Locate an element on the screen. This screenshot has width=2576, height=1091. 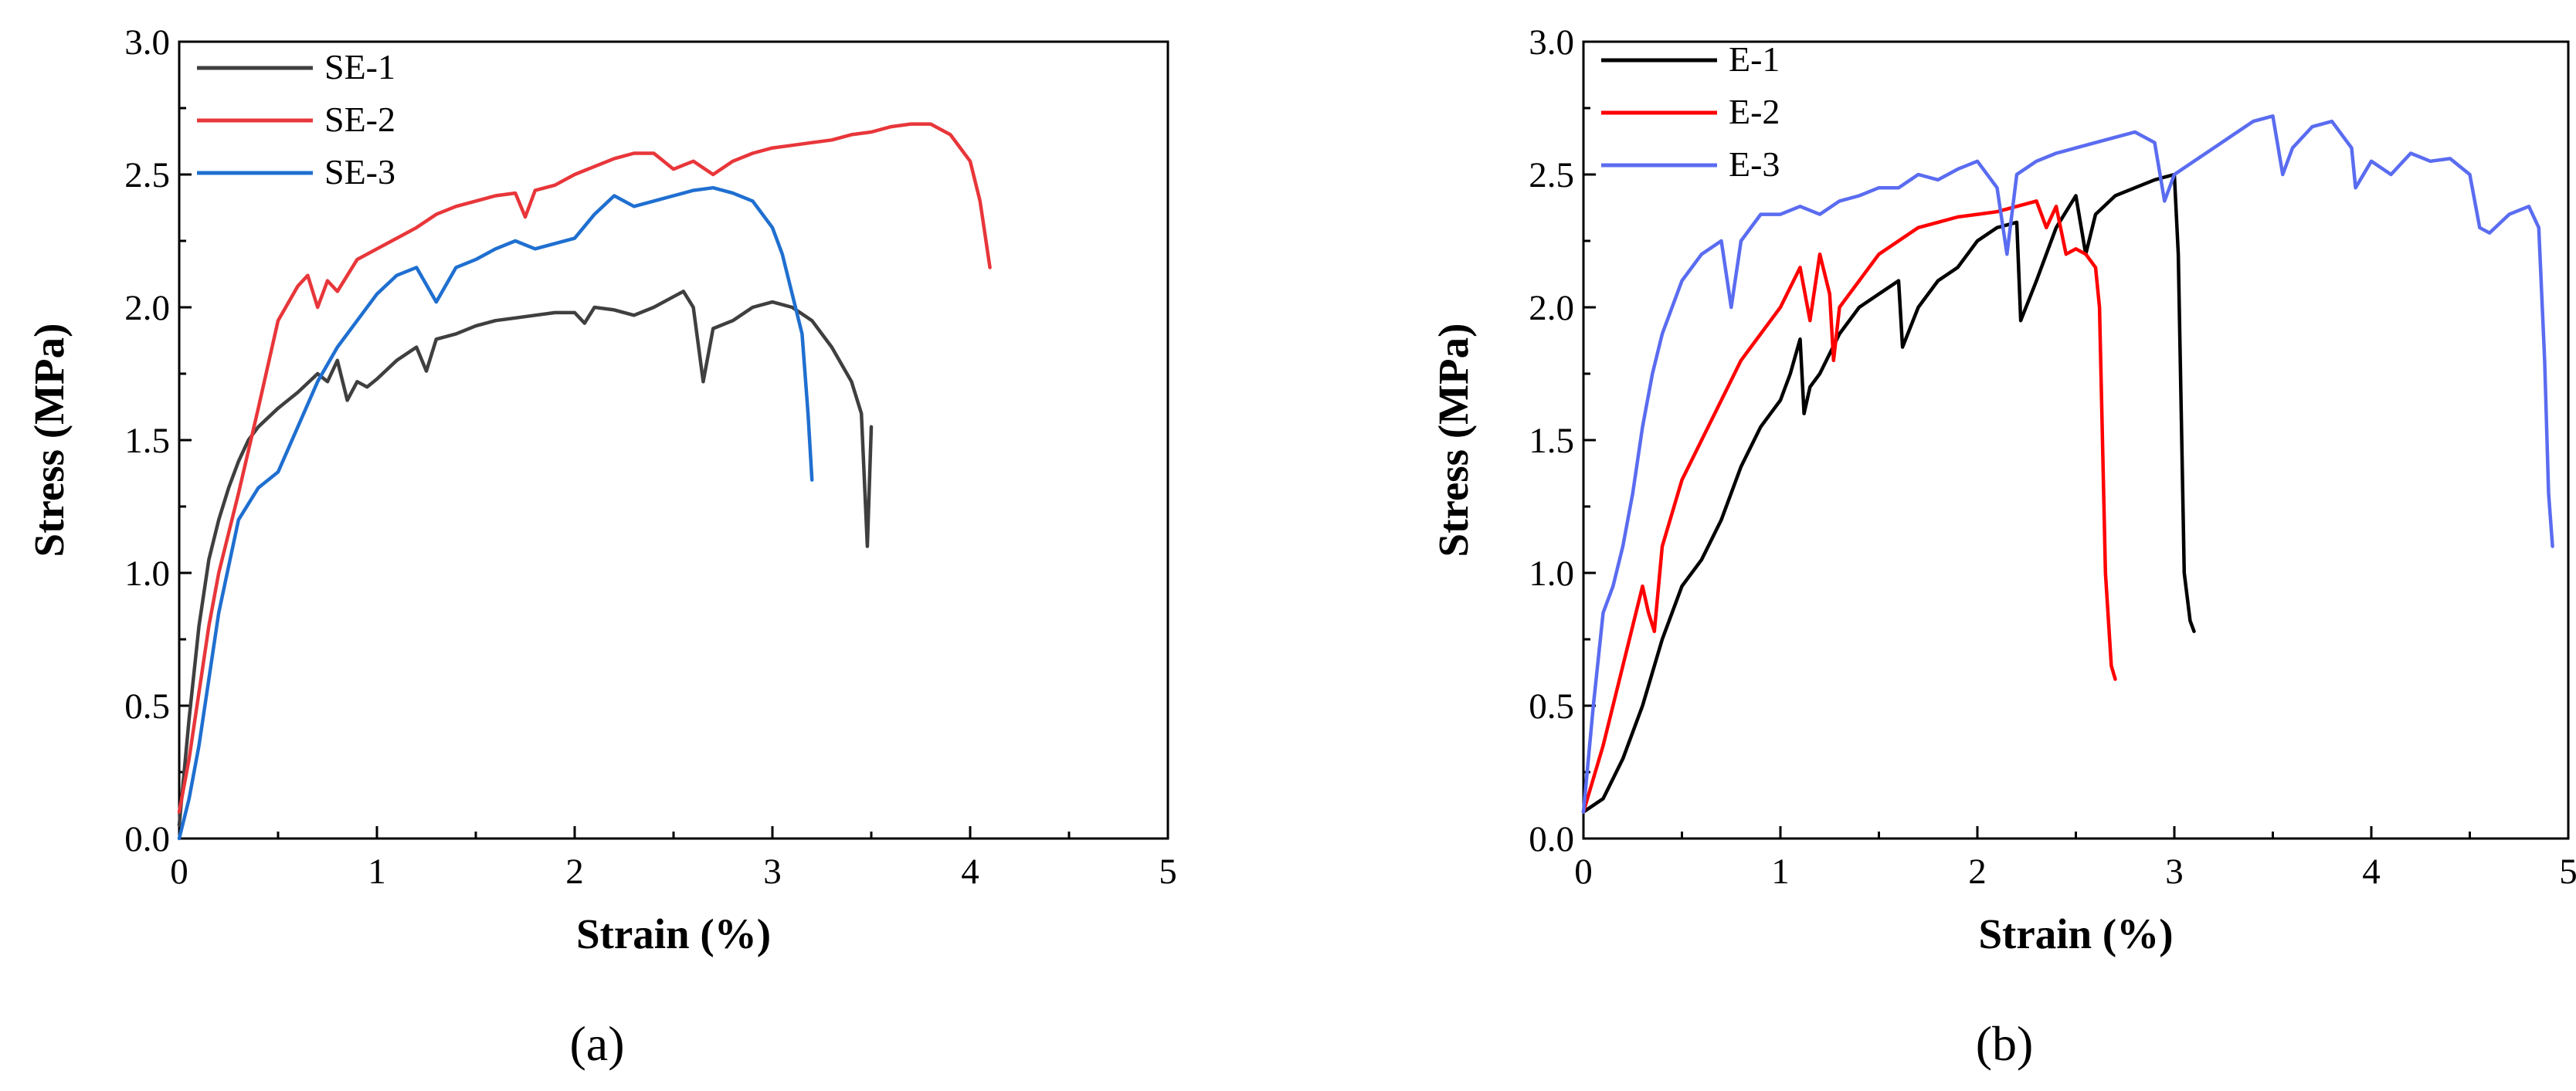
panel-label: (b) is located at coordinates (2005, 1043).